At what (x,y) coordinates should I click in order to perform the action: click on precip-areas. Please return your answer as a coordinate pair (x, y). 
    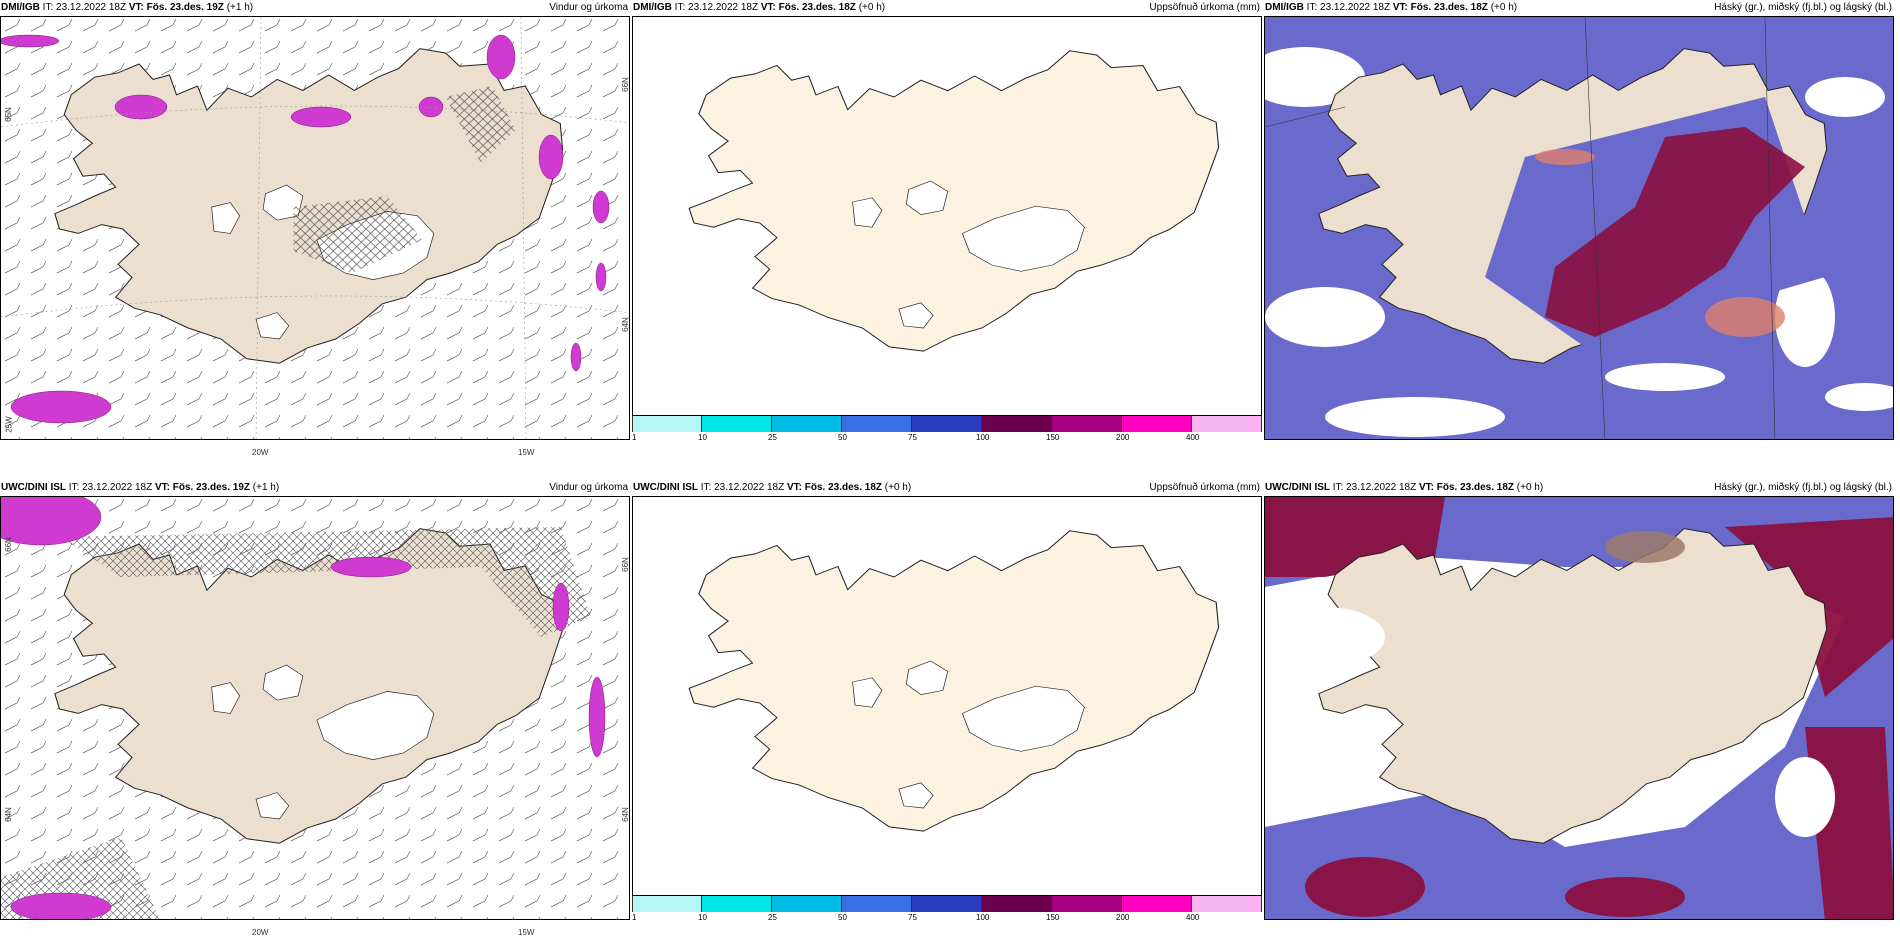
    Looking at the image, I should click on (305, 229).